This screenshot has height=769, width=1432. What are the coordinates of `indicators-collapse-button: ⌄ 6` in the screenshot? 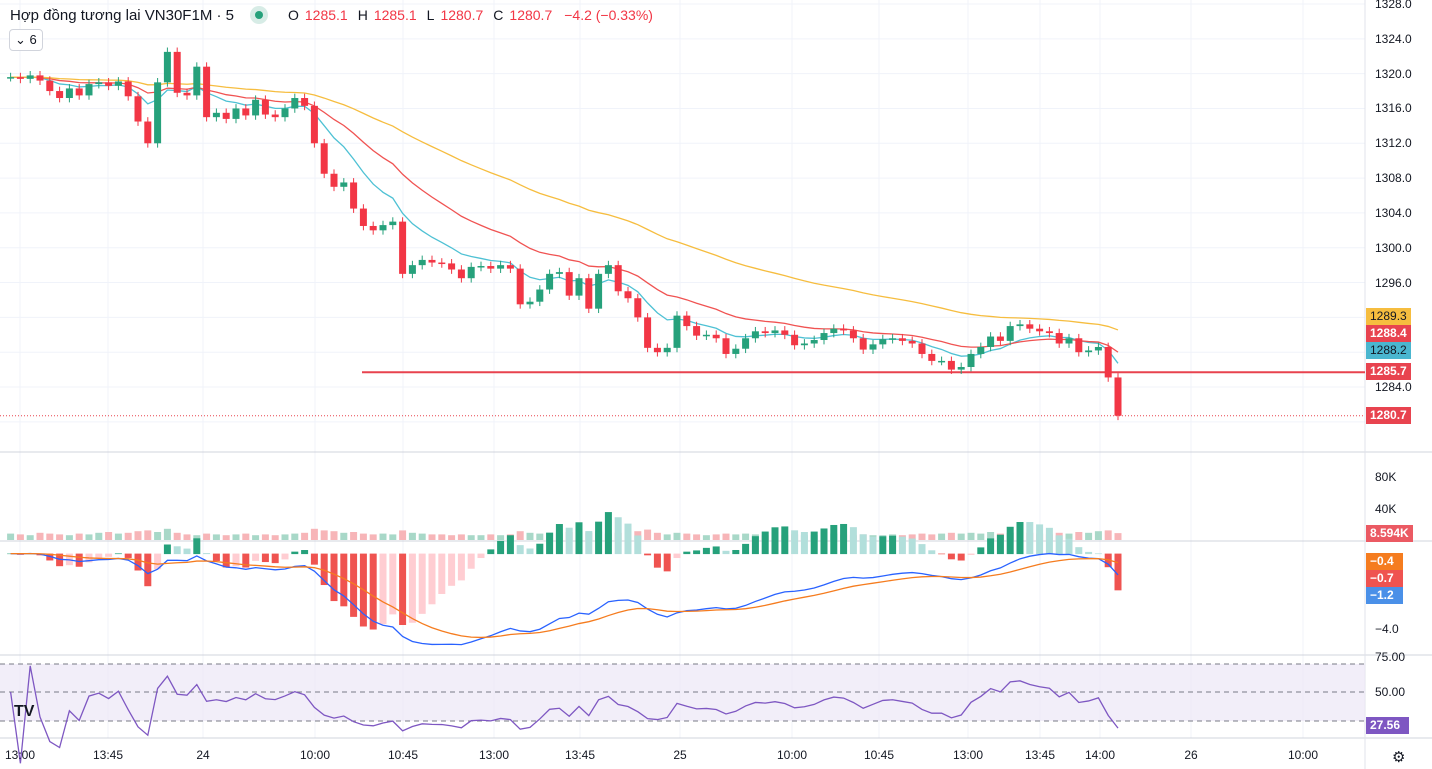 It's located at (26, 40).